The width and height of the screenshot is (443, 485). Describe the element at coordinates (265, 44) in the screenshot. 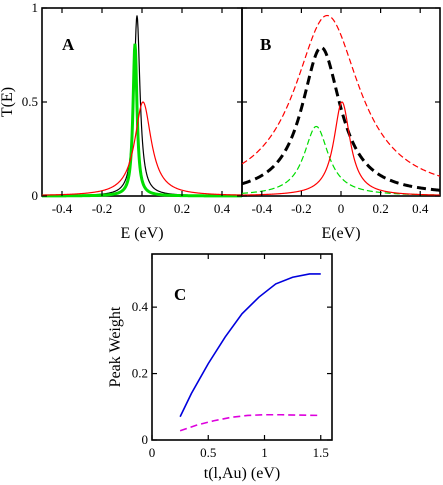

I see `panel-b-label: B` at that location.